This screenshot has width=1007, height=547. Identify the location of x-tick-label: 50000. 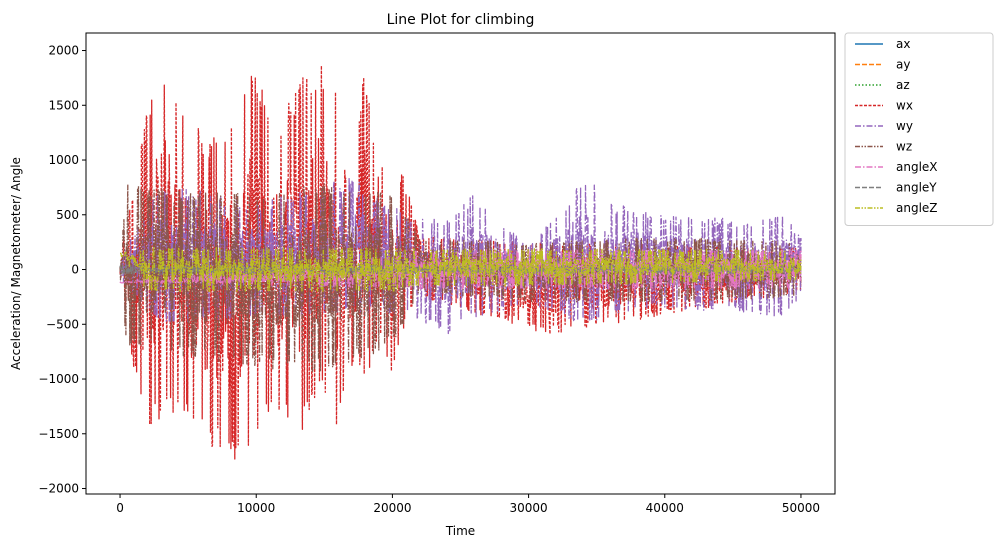
(801, 508).